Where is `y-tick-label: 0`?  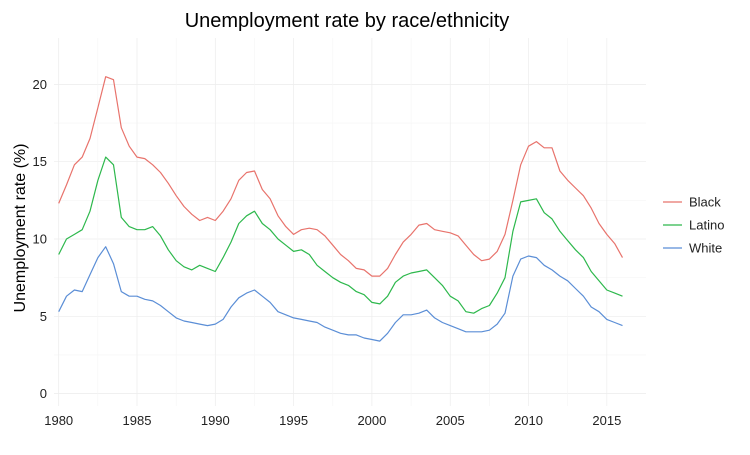
y-tick-label: 0 is located at coordinates (43, 393).